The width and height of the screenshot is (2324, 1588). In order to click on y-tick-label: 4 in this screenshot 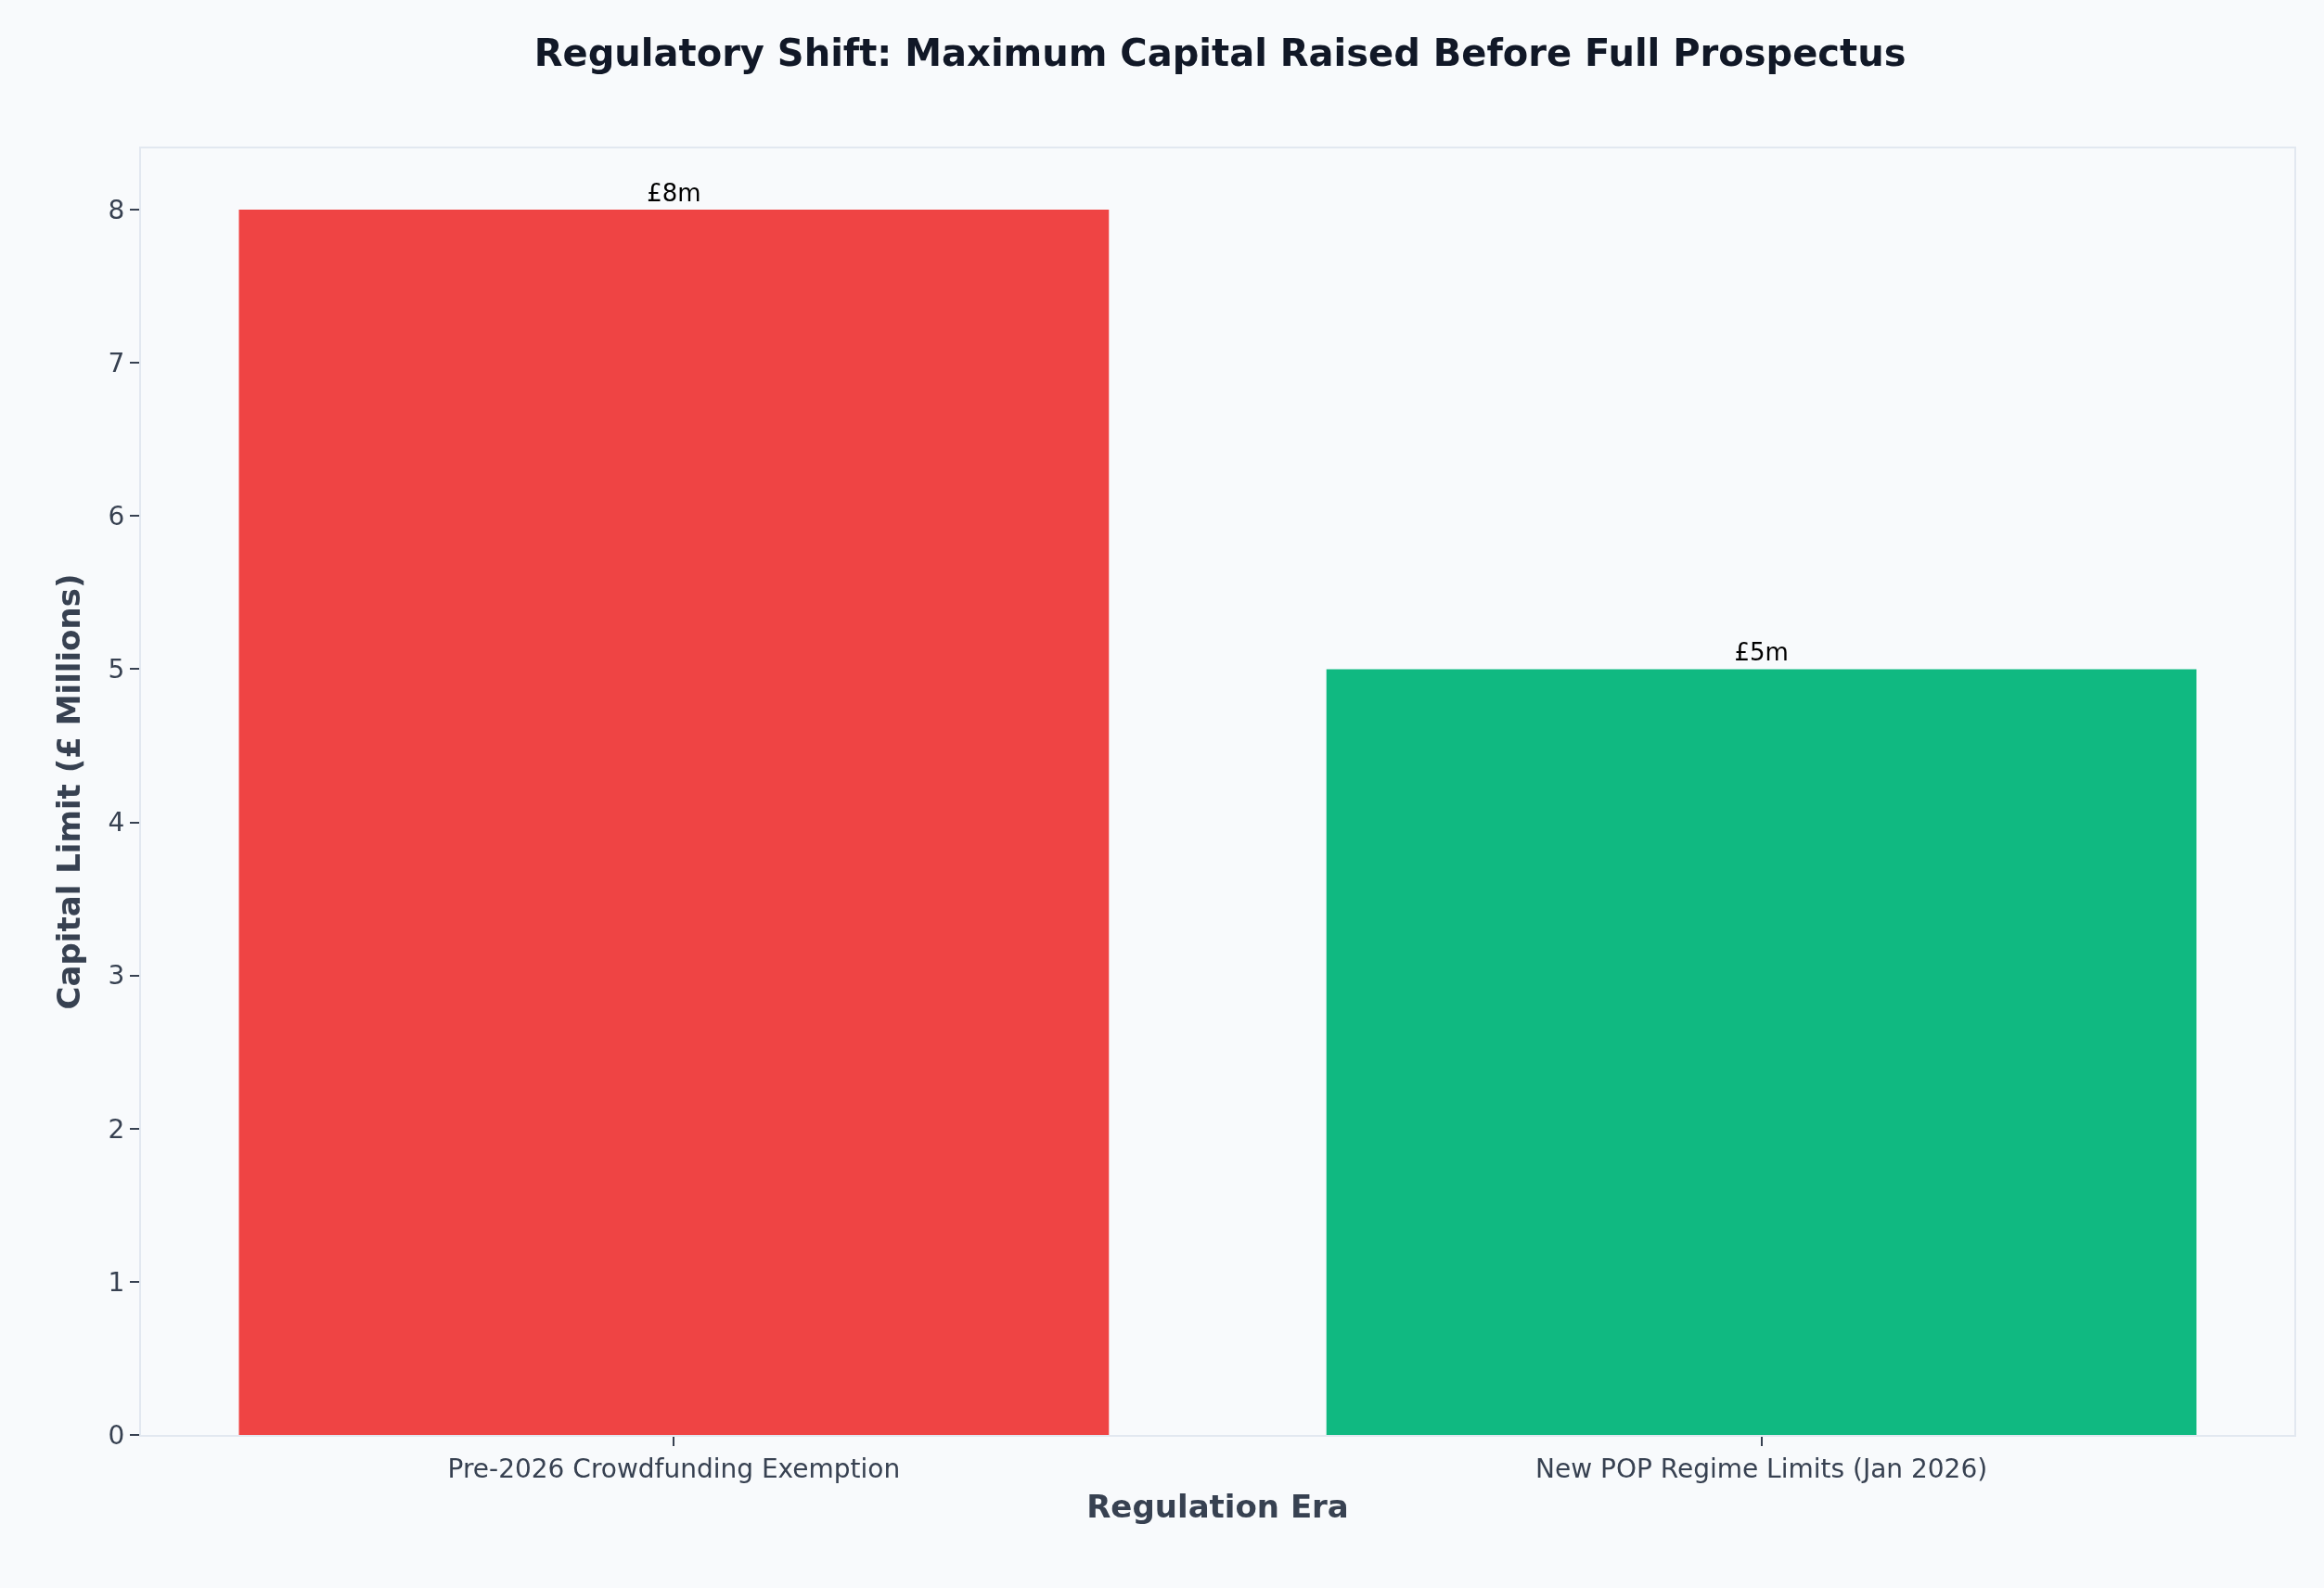, I will do `click(116, 823)`.